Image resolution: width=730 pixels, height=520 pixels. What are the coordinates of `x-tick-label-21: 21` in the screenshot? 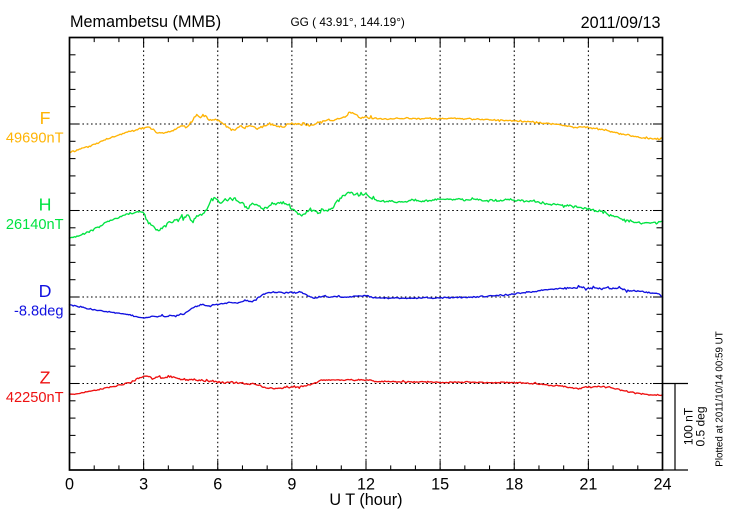 It's located at (588, 484).